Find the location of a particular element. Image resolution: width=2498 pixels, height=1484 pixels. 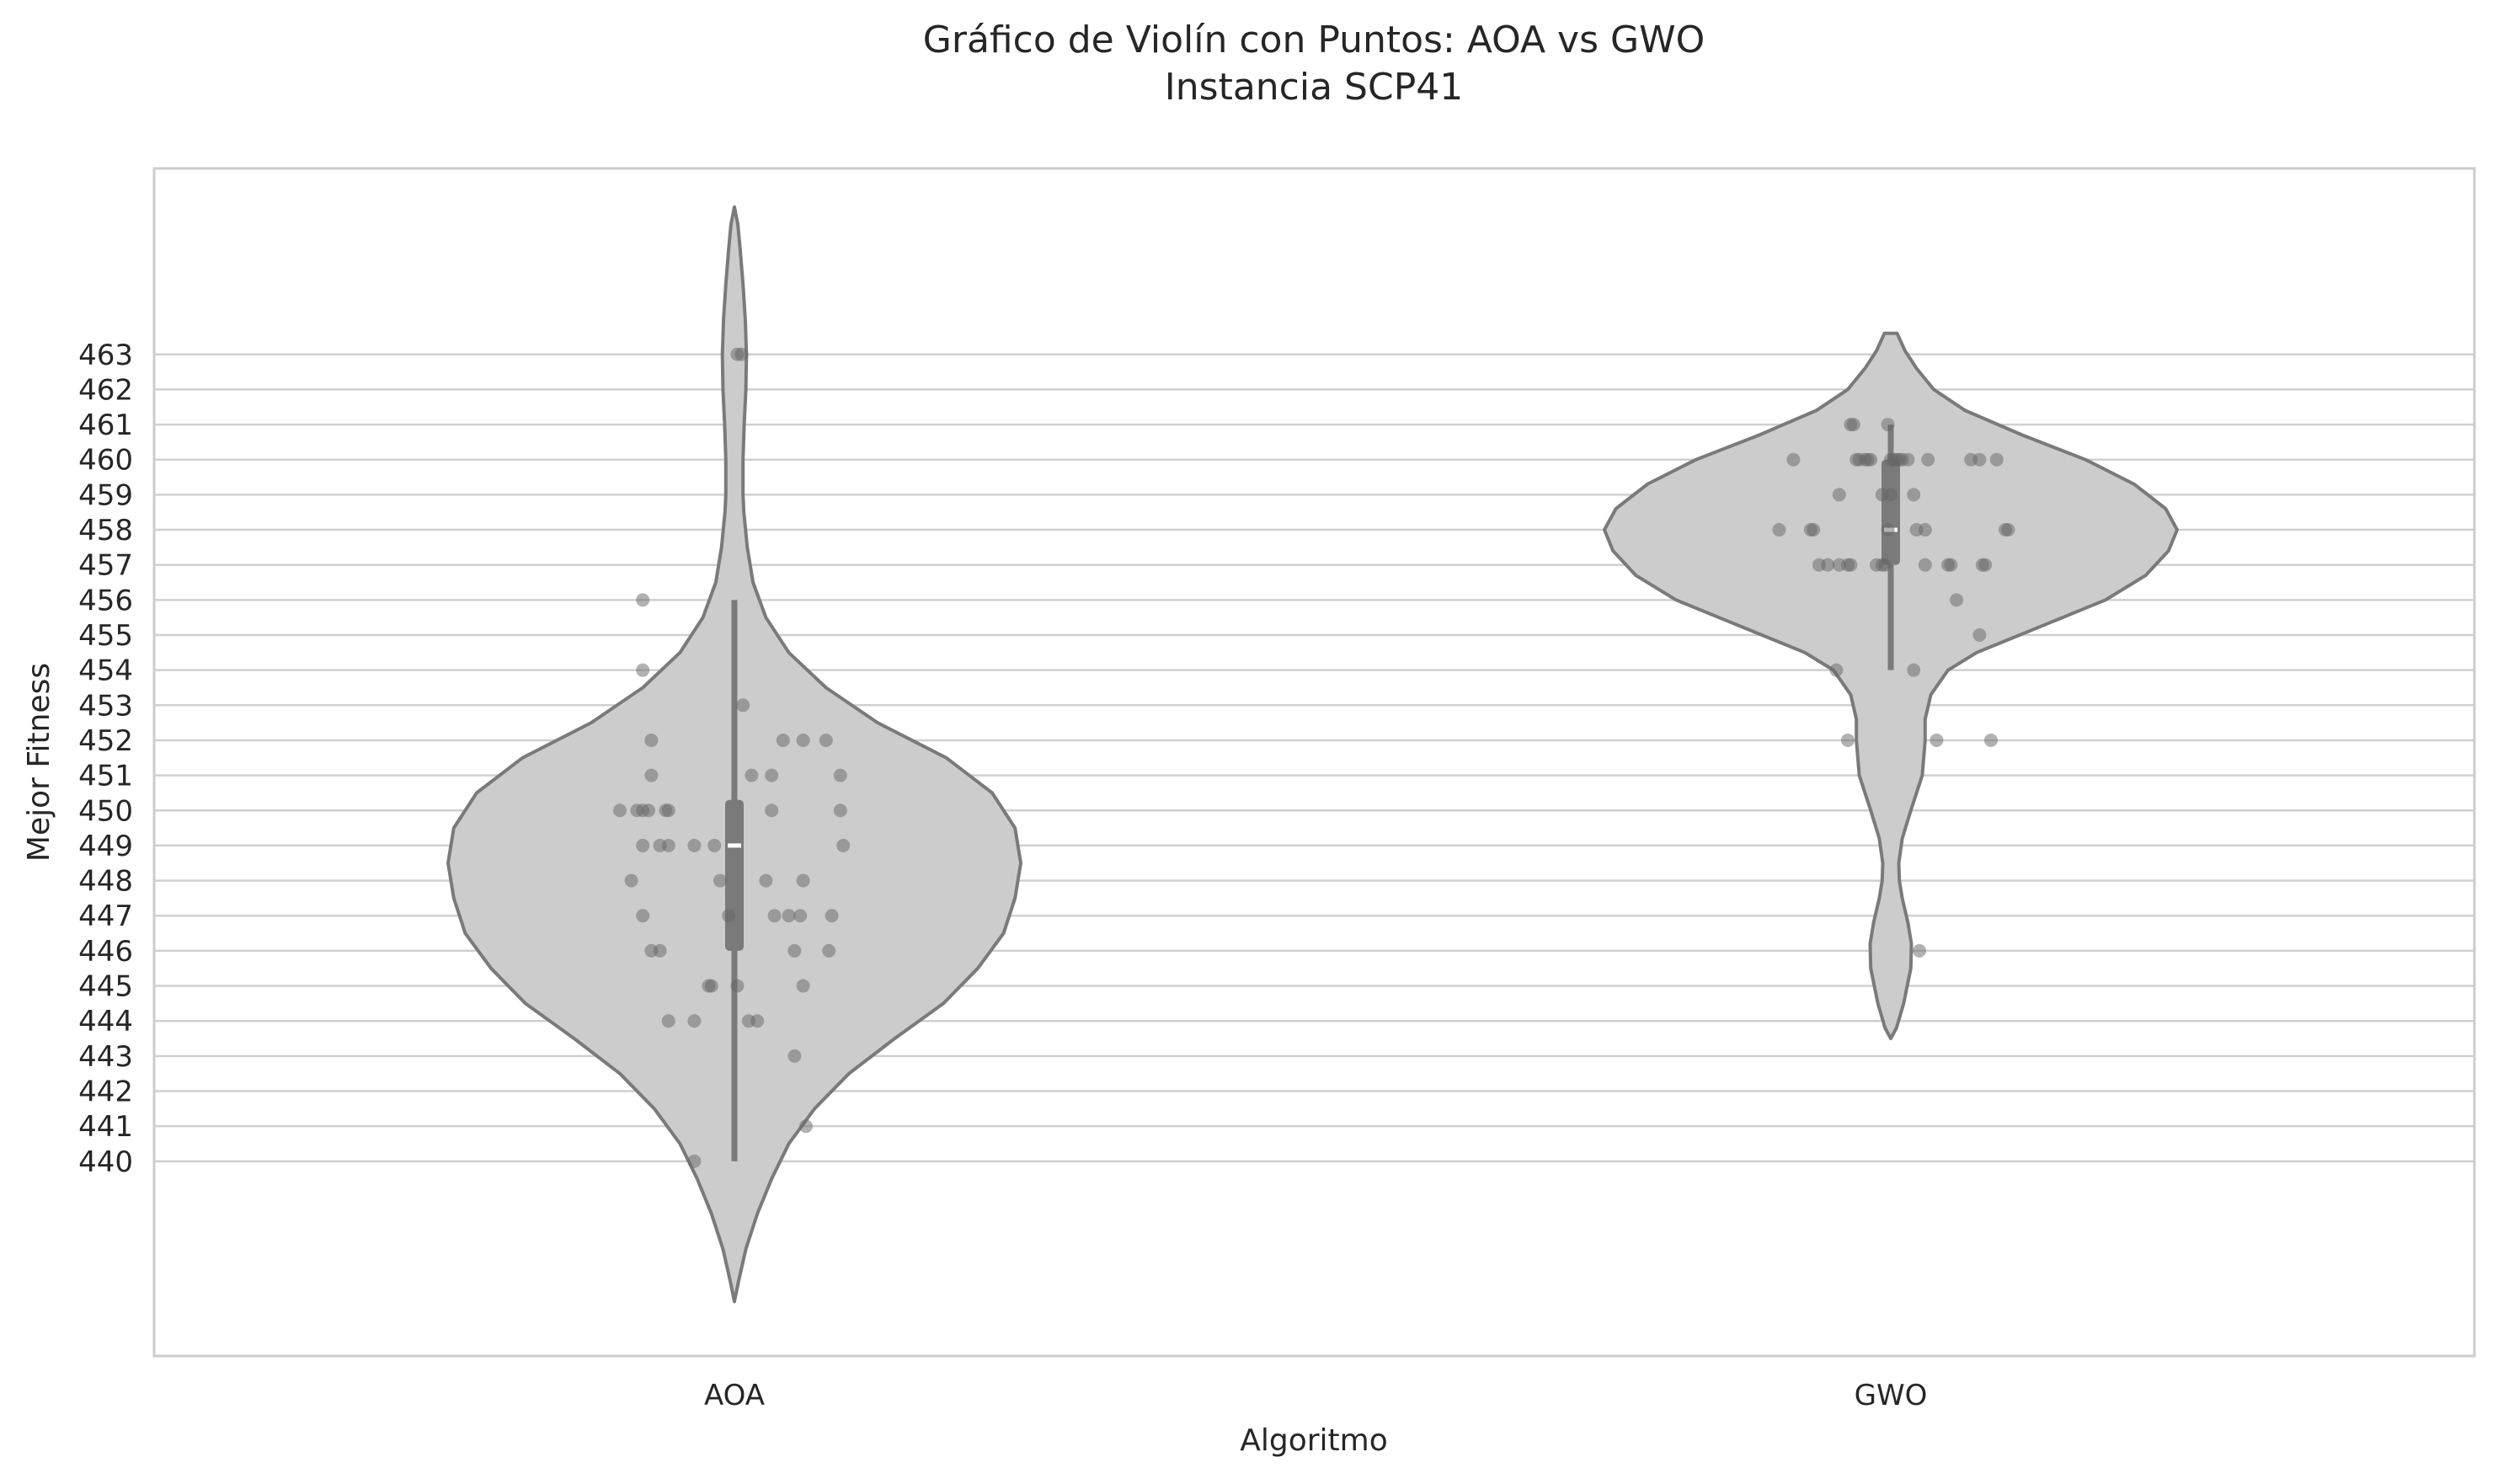

y-tick-label: 450 is located at coordinates (105, 811).